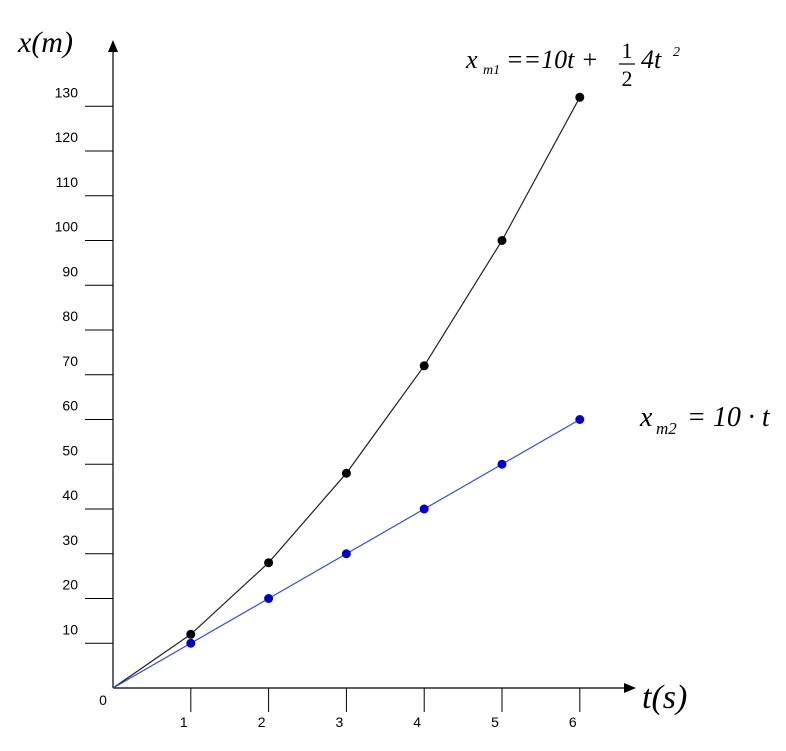 Image resolution: width=786 pixels, height=751 pixels. What do you see at coordinates (417, 722) in the screenshot?
I see `x-tick-label: 4` at bounding box center [417, 722].